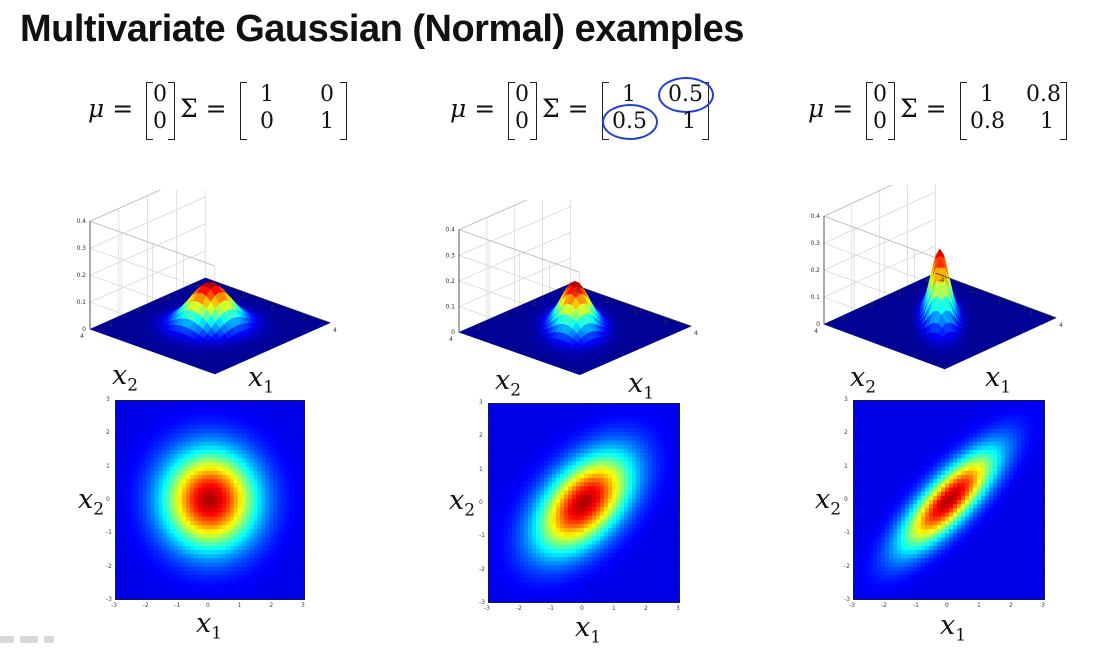  I want to click on z-tick-label: 0.3, so click(815, 243).